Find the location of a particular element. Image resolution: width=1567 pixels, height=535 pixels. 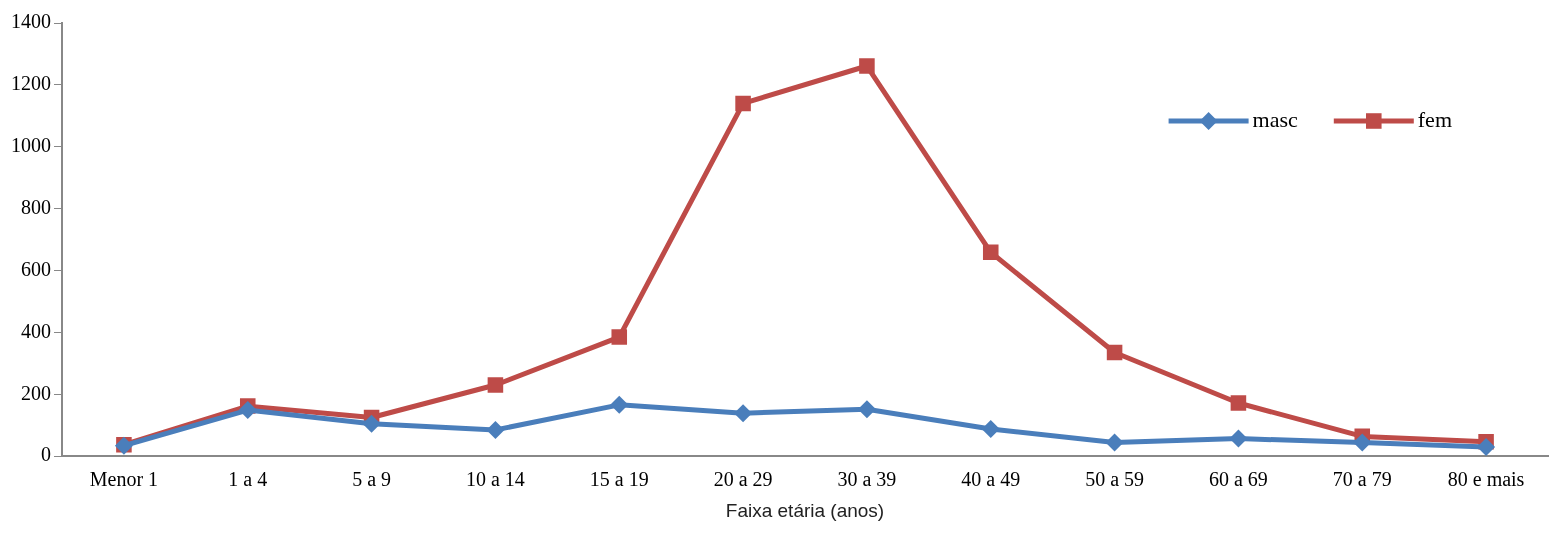

x-tick-label: 1 a 4 is located at coordinates (248, 479).